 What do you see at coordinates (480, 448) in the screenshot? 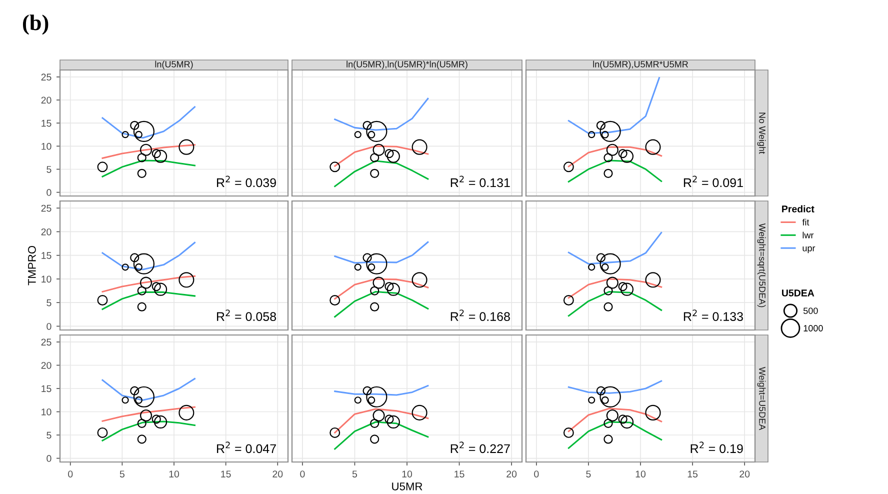
I see `annotation: R$^{2}$ = 0.227` at bounding box center [480, 448].